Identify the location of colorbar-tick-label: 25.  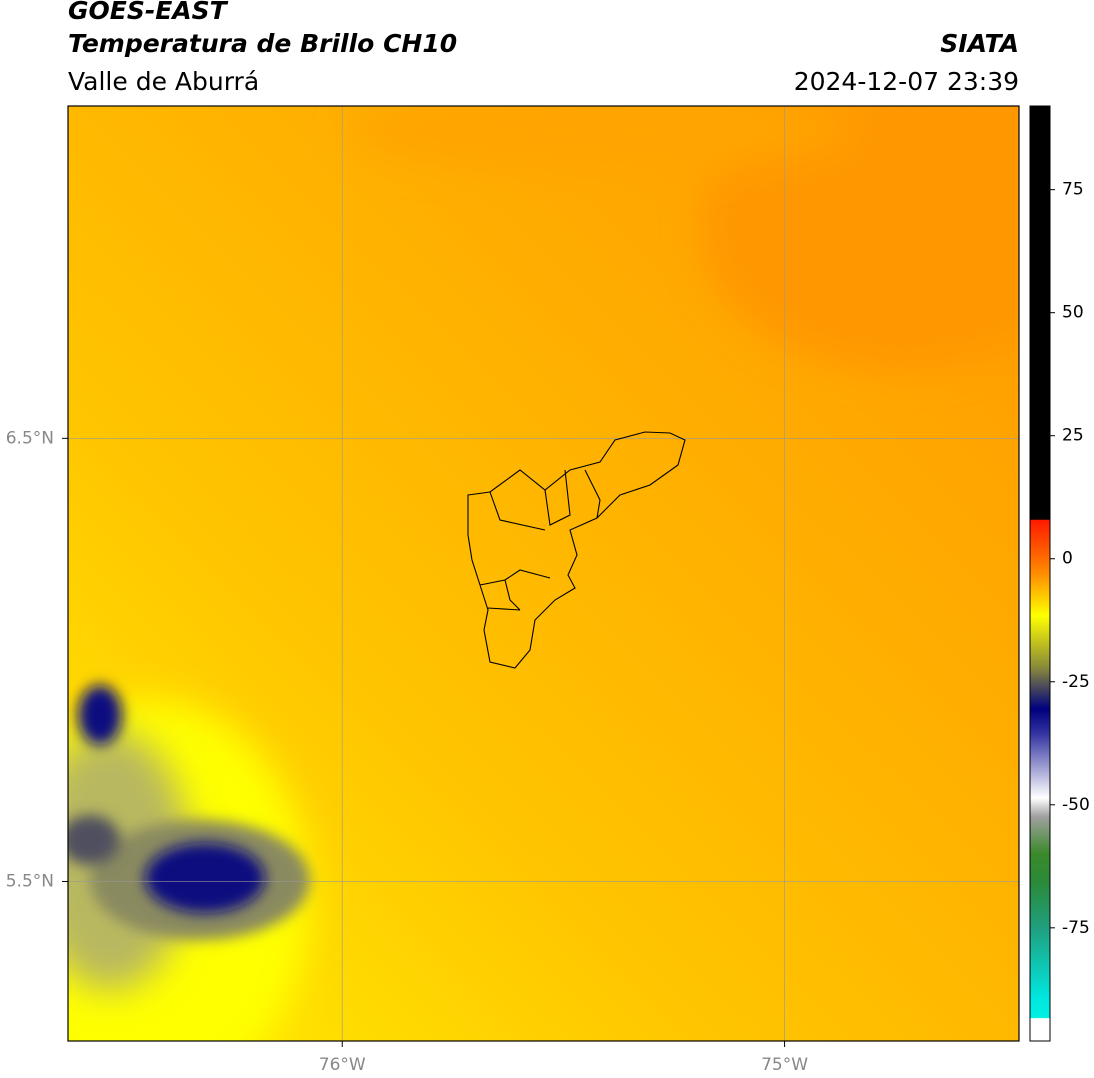
(1073, 436).